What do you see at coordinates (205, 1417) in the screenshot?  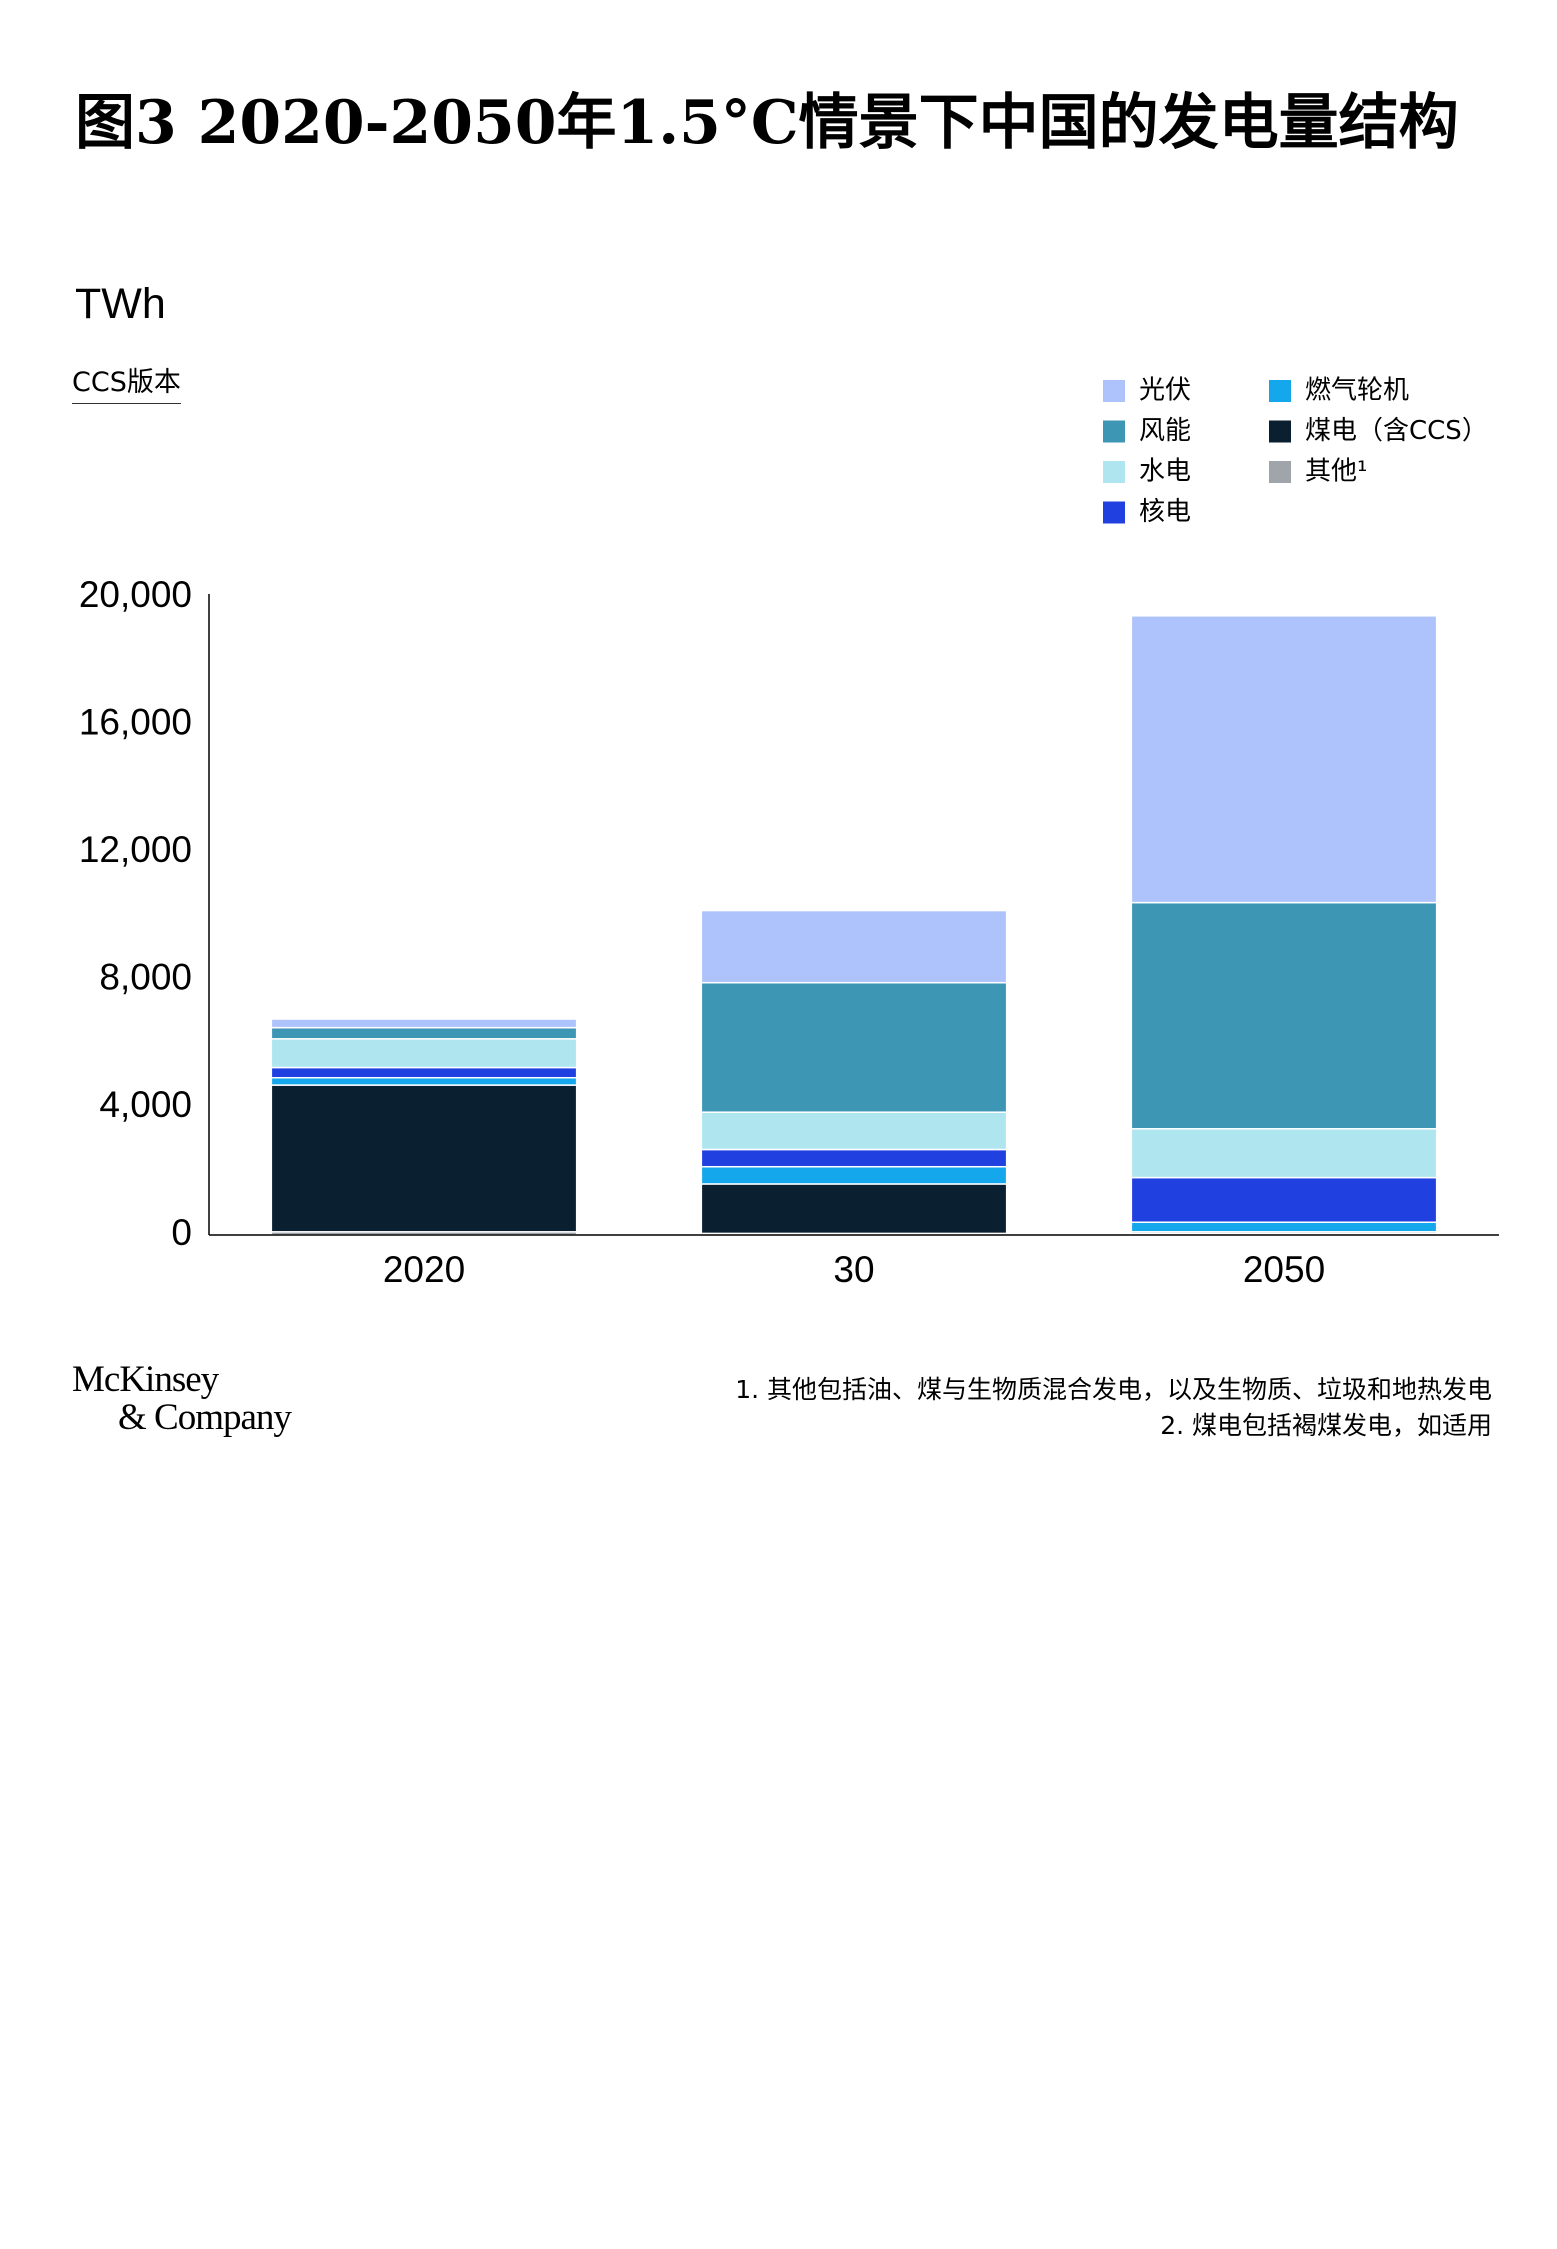 I see `logo-line: & Company` at bounding box center [205, 1417].